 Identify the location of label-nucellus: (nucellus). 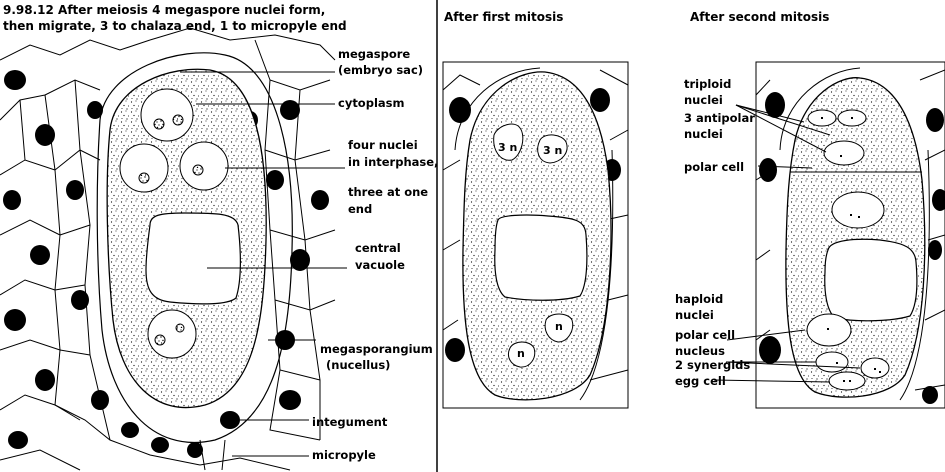
(358, 365).